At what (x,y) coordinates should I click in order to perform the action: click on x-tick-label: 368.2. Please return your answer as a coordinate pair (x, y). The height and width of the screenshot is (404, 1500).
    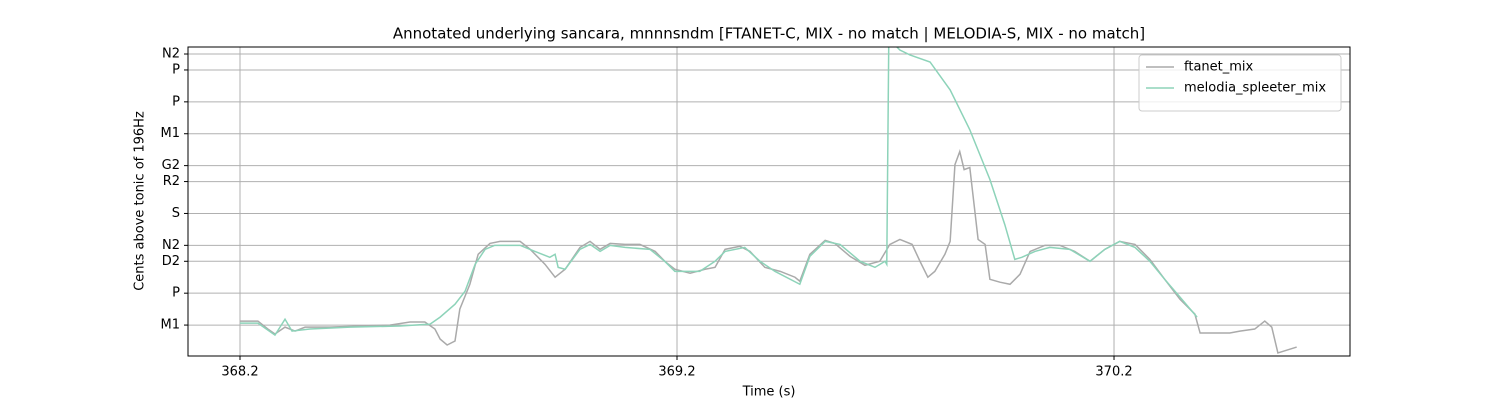
    Looking at the image, I should click on (239, 372).